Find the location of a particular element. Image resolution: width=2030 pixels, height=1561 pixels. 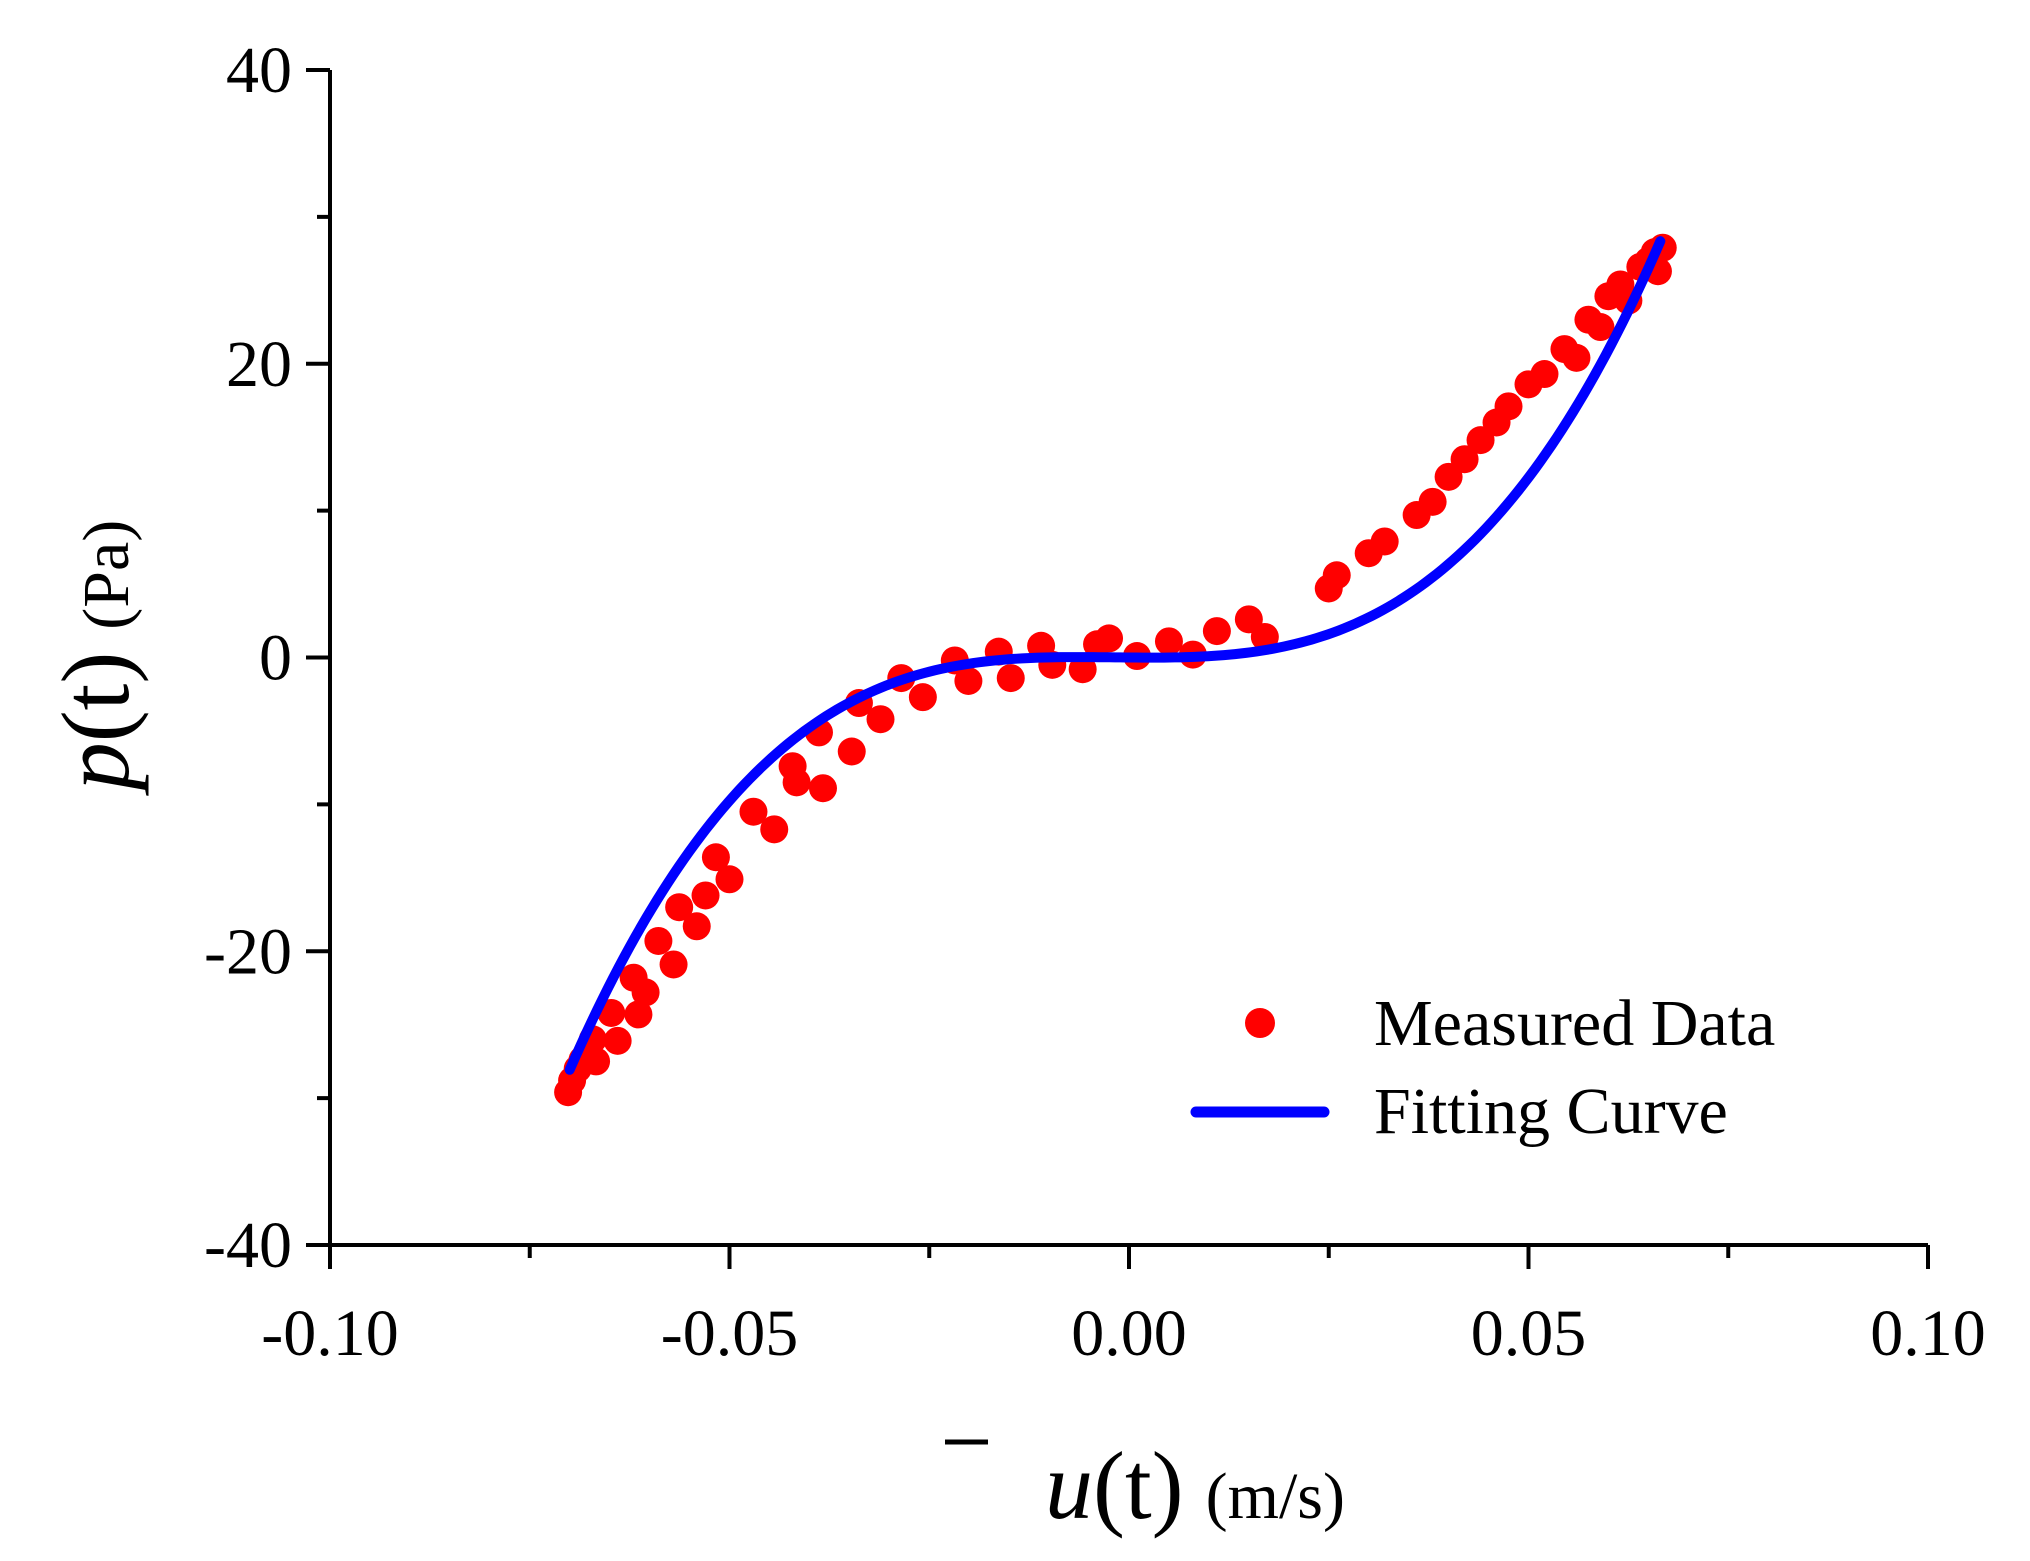

x-axis: -0.10 -0.05 0.00 0.05 0.10 is located at coordinates (1123, 1306).